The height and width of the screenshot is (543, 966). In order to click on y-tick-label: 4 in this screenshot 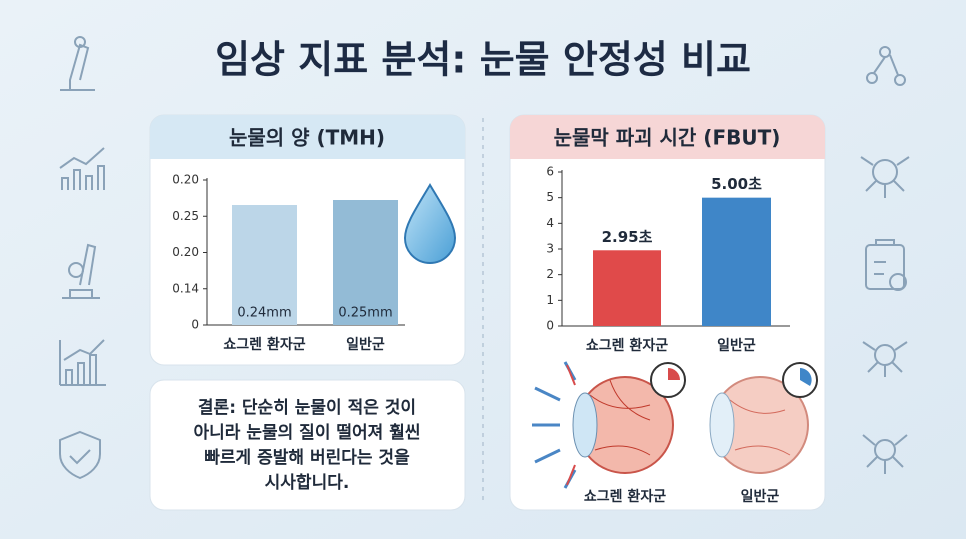, I will do `click(550, 223)`.